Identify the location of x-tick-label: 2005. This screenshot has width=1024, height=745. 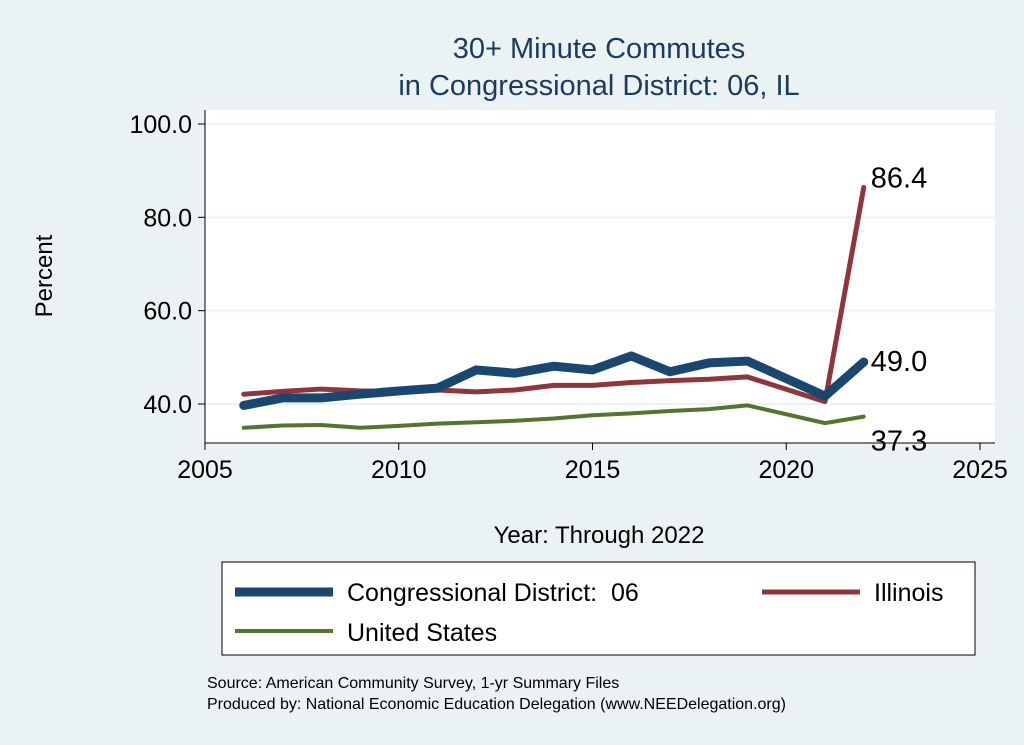
(205, 470).